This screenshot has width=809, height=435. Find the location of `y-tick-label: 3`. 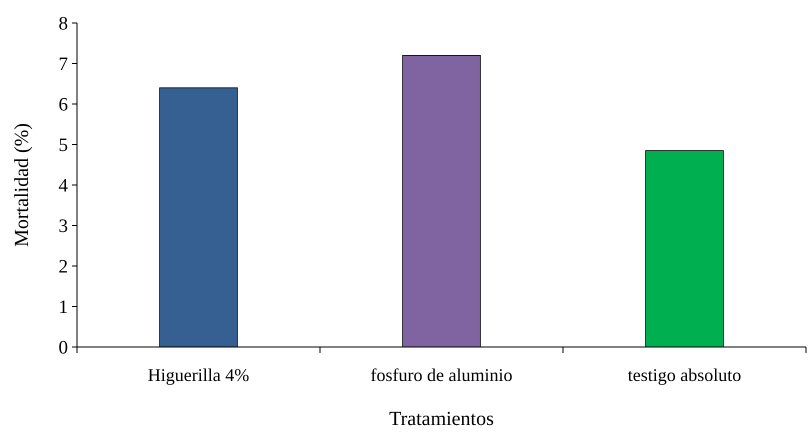

y-tick-label: 3 is located at coordinates (63, 227).